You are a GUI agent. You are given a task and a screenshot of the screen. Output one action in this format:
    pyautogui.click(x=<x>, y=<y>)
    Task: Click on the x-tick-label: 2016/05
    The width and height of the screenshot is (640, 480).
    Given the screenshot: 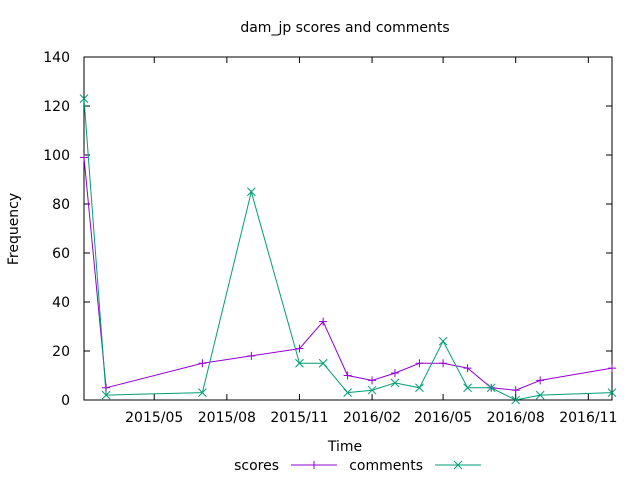 What is the action you would take?
    pyautogui.click(x=443, y=418)
    